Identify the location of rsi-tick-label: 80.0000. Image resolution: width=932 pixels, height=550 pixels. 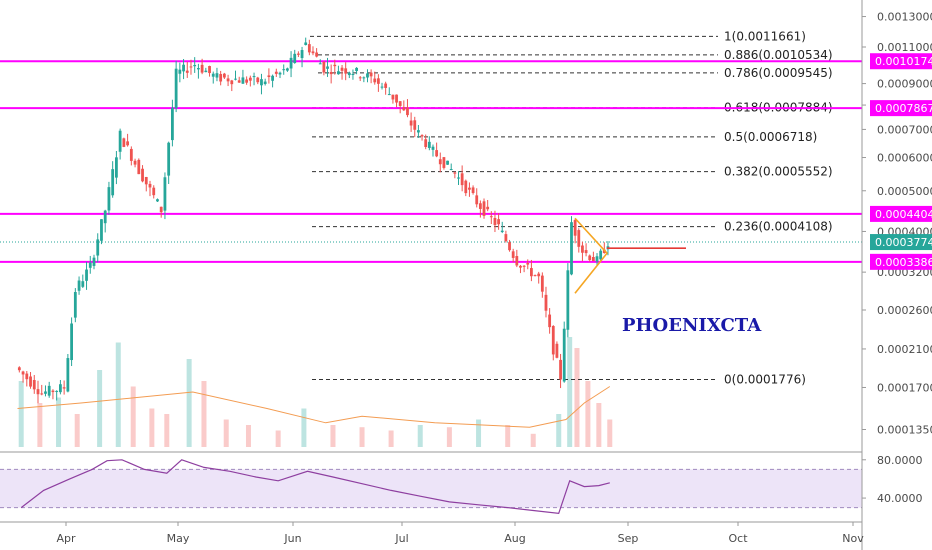
(900, 460).